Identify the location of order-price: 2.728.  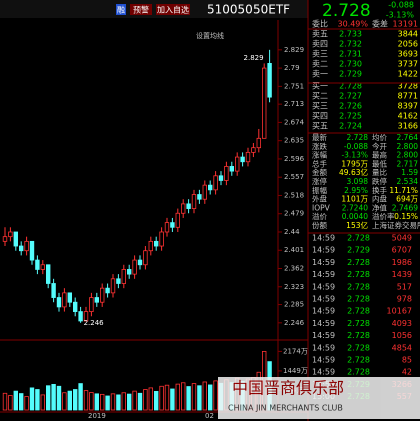
(350, 86).